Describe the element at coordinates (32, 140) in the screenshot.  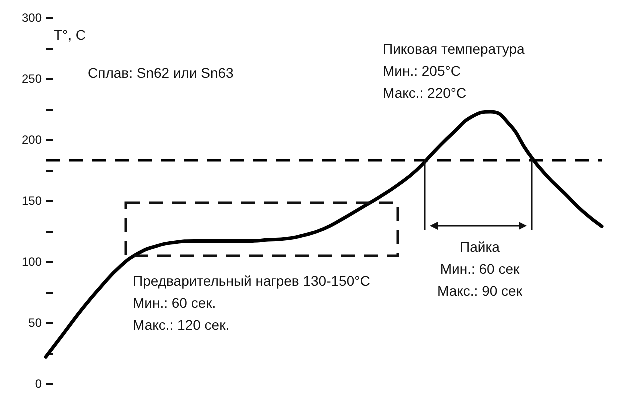
I see `y-tick-label: 200` at that location.